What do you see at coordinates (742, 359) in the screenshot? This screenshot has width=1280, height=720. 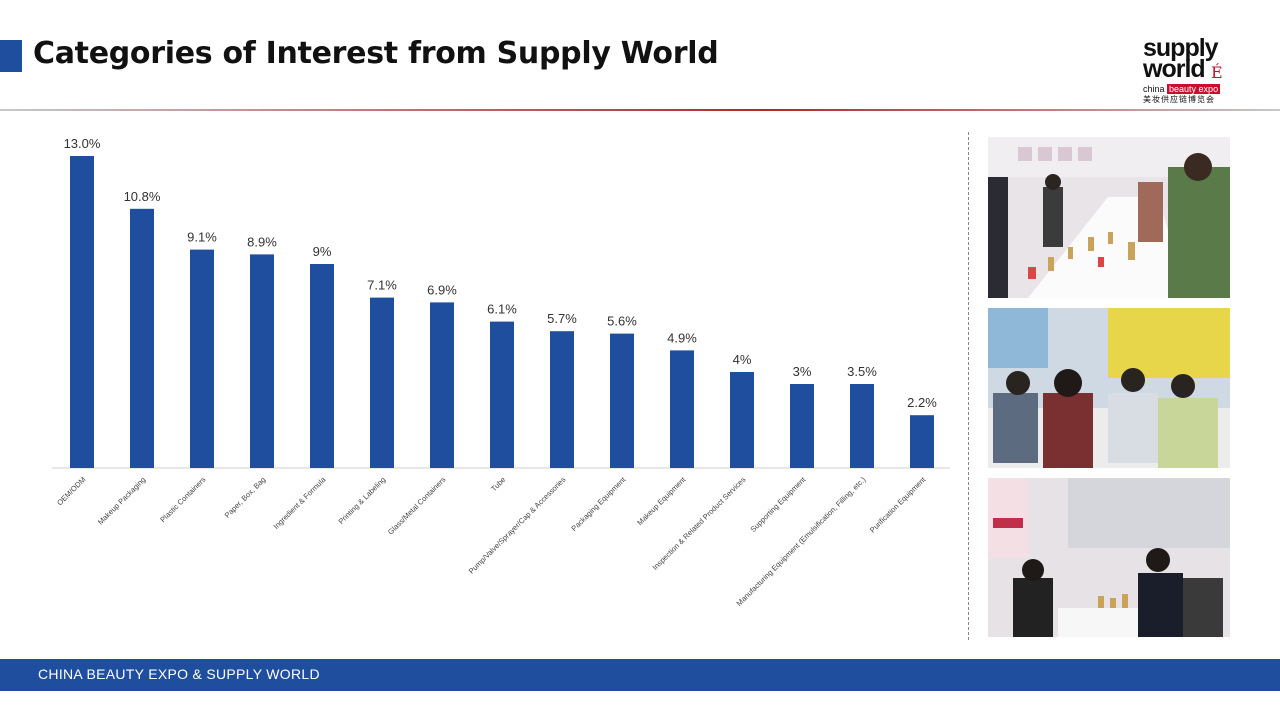 I see `data-label: 4%` at bounding box center [742, 359].